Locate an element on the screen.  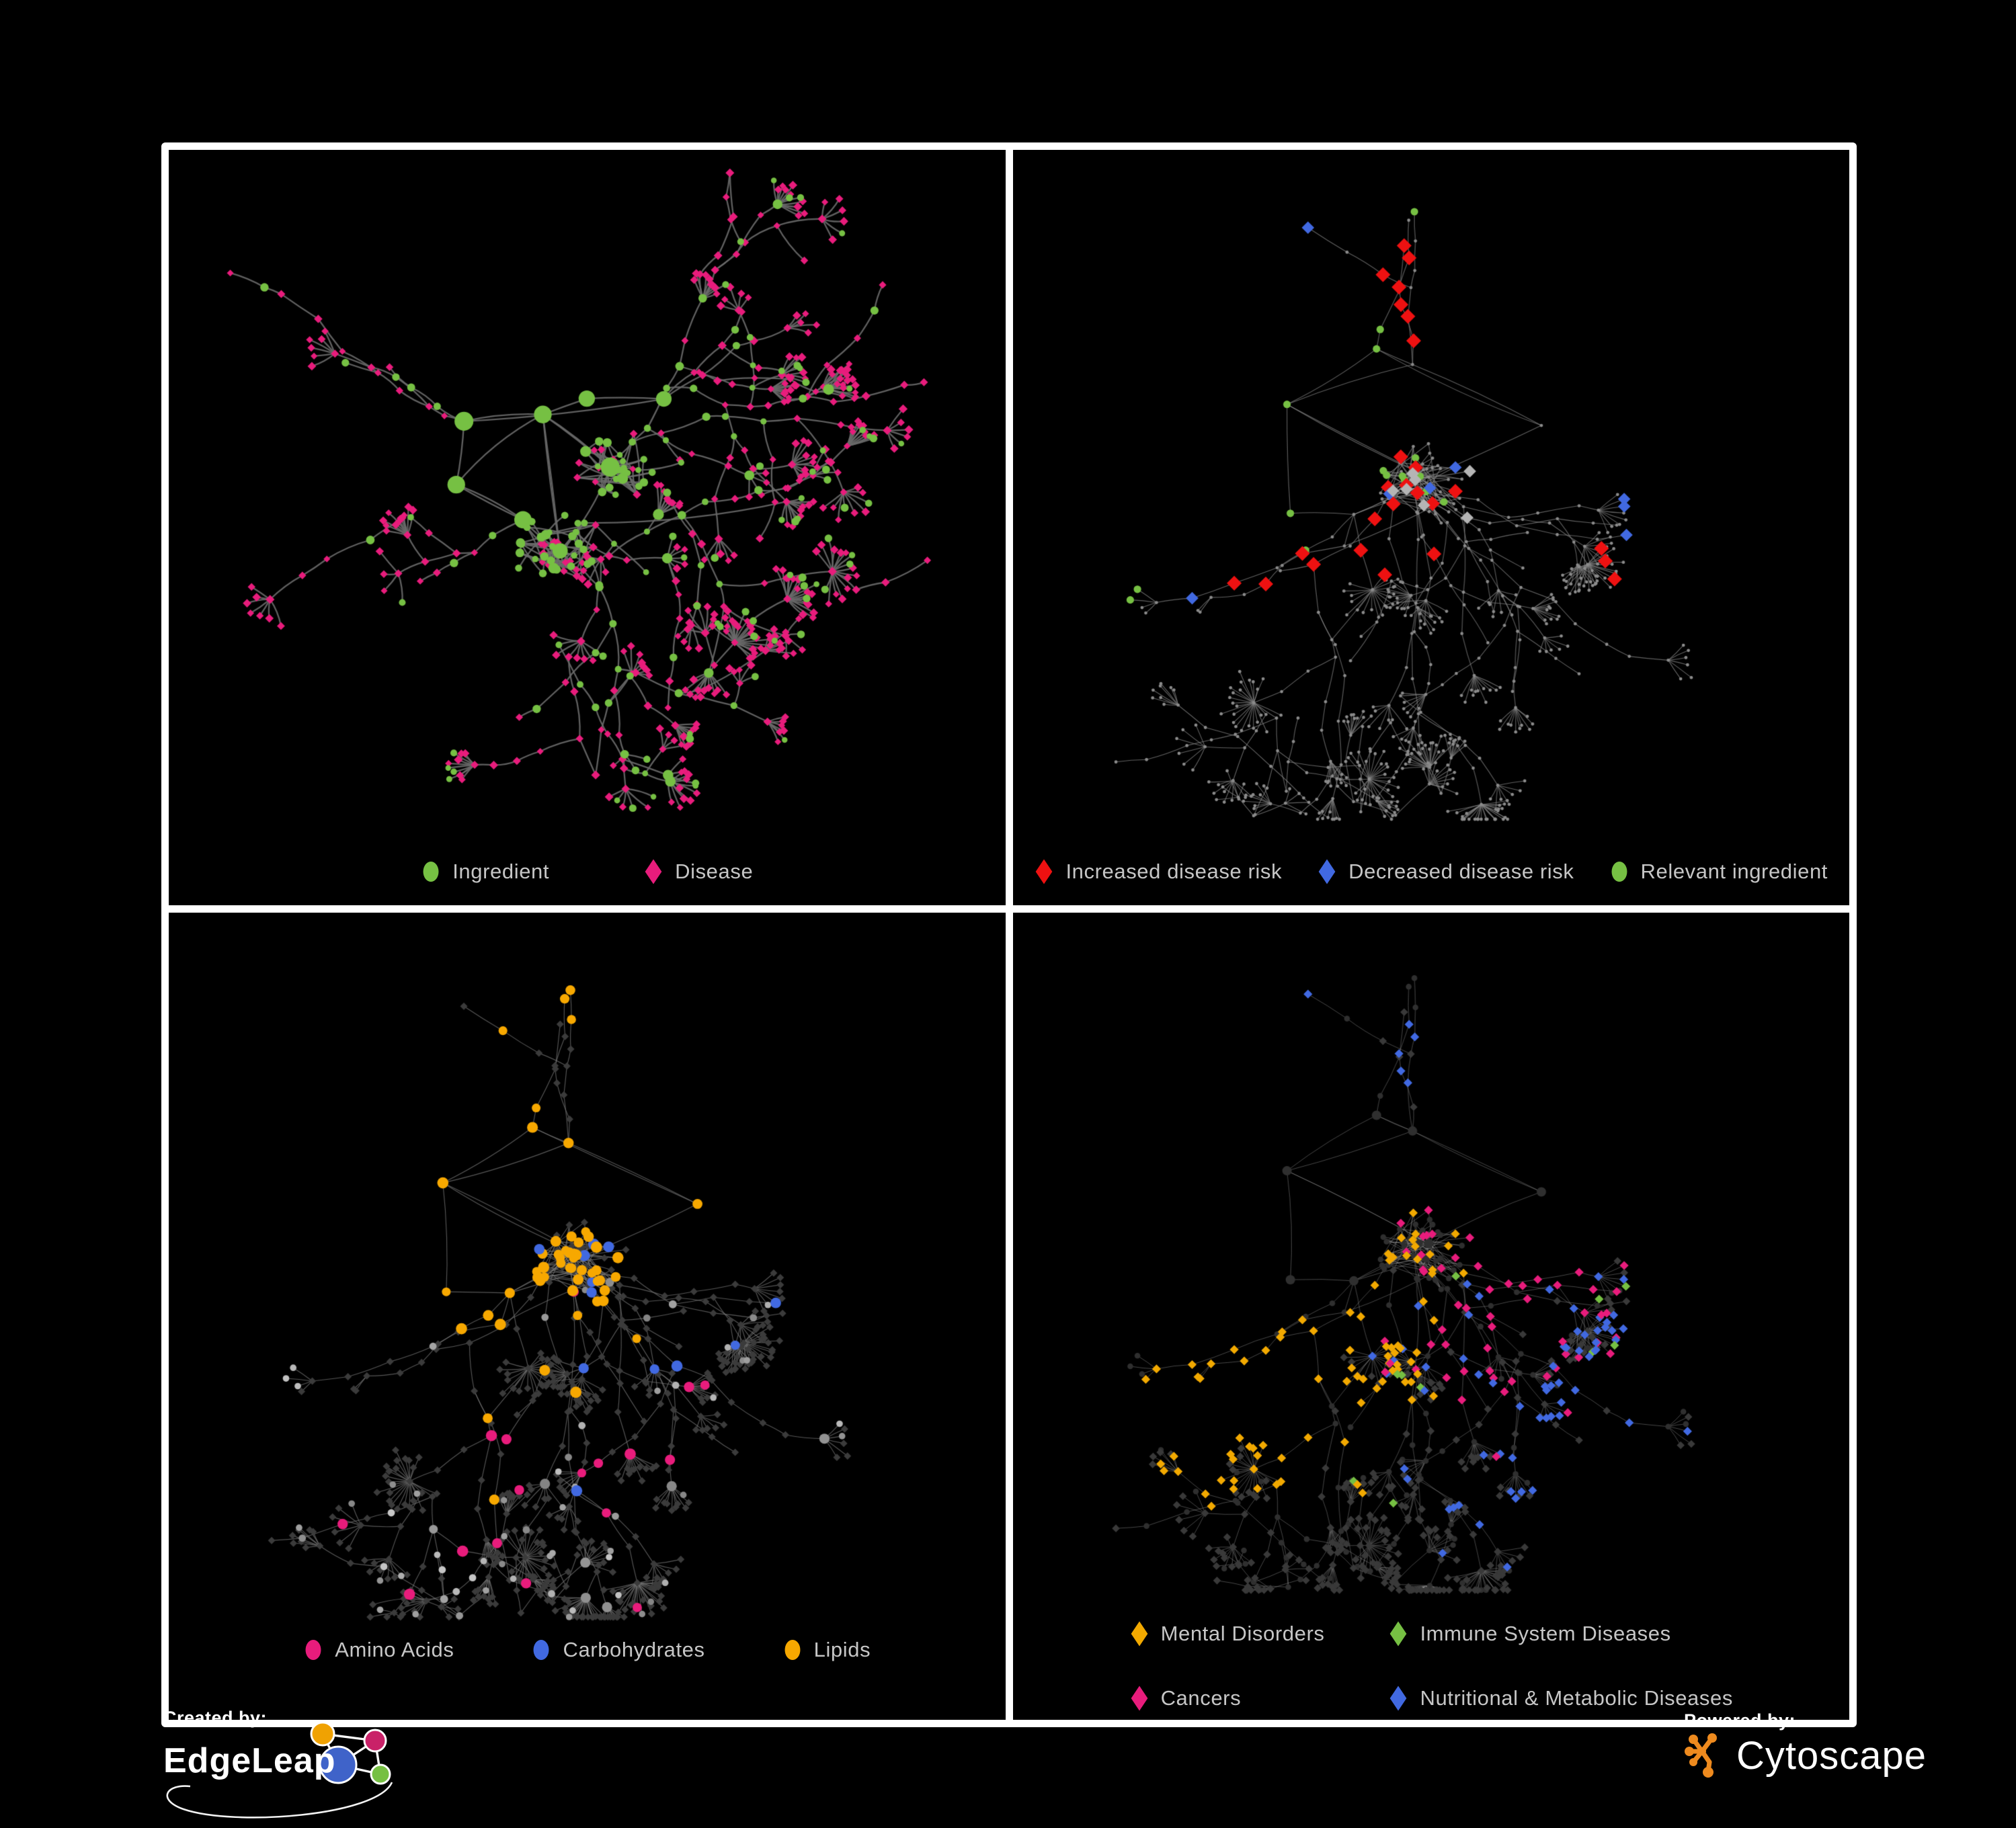
legend-item-amino-acids: Amino Acids is located at coordinates (378, 1650).